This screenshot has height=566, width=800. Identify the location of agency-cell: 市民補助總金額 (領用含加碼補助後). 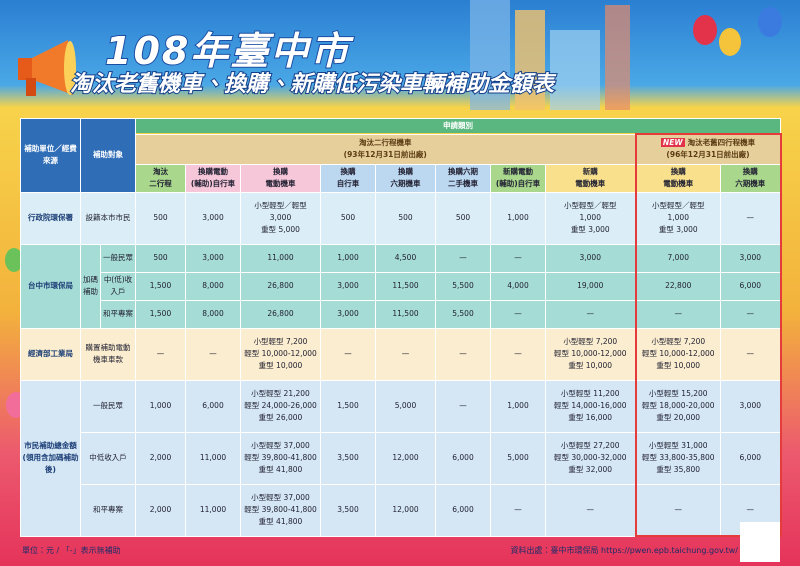
(50, 458).